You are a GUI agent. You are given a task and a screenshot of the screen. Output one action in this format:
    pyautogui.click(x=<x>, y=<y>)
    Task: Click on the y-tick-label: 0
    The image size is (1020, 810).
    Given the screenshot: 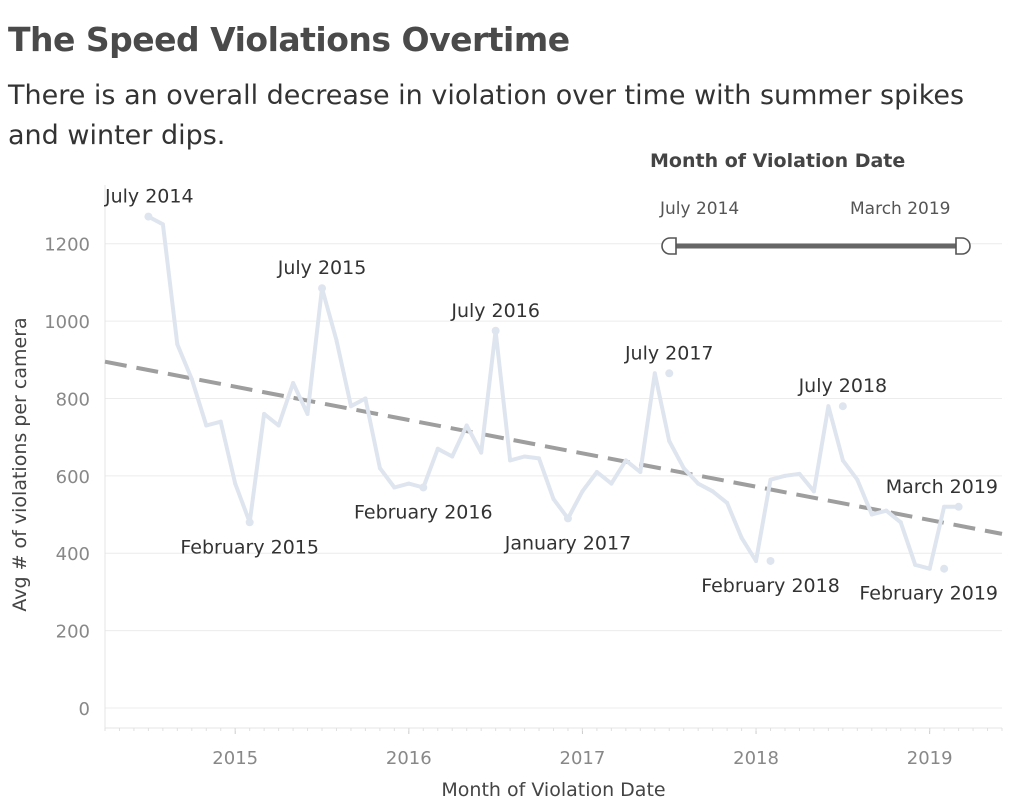 What is the action you would take?
    pyautogui.click(x=84, y=709)
    